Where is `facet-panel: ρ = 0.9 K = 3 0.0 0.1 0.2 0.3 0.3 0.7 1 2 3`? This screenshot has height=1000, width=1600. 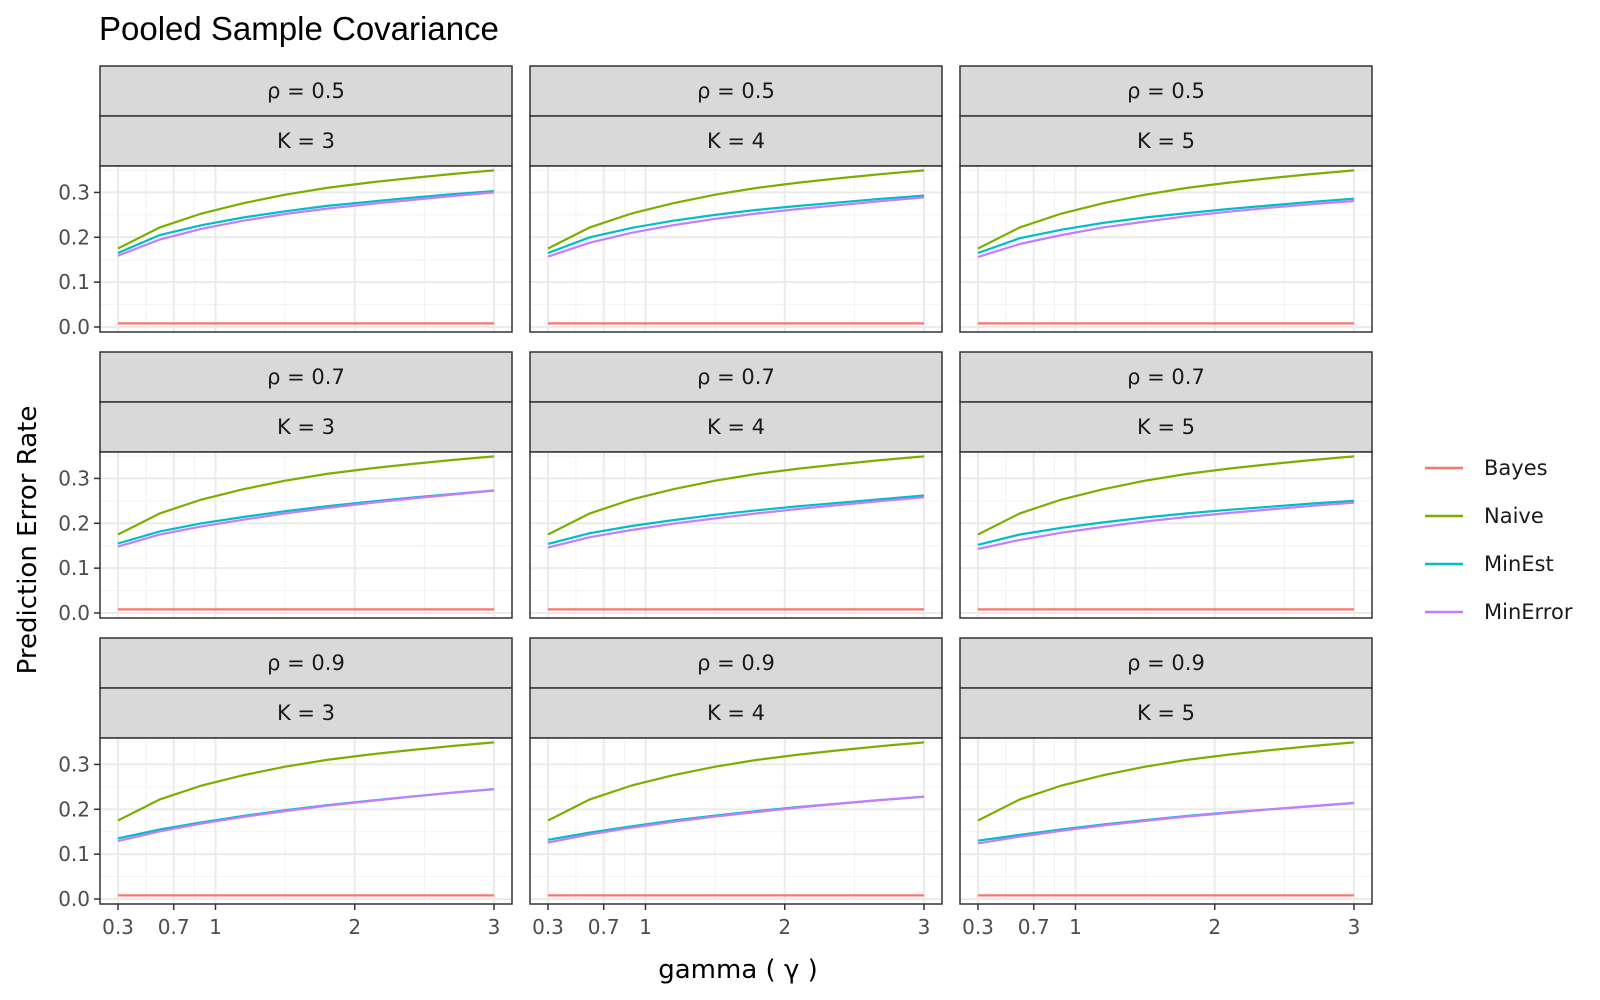
facet-panel: ρ = 0.9 K = 3 0.0 0.1 0.2 0.3 0.3 0.7 1 2 3 is located at coordinates (285, 788).